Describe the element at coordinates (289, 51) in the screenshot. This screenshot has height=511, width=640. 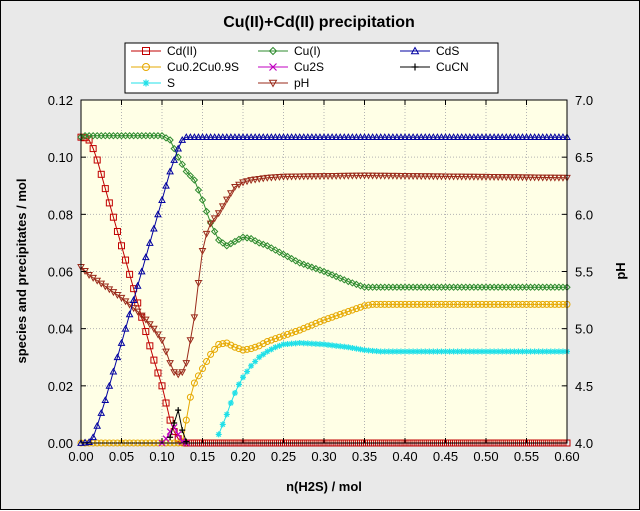
I see `legend-item-cuI: Cu(I)` at that location.